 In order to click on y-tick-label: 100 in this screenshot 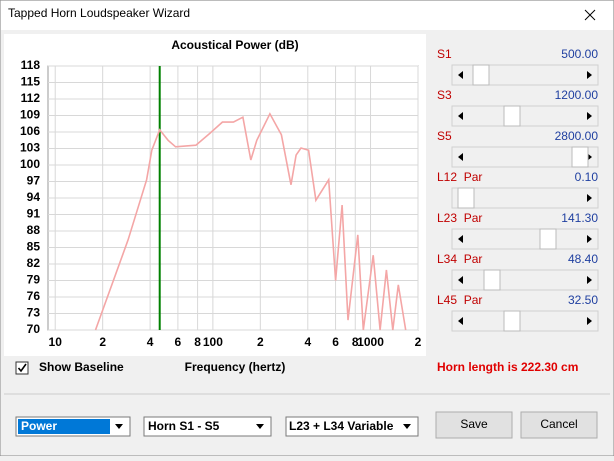, I will do `click(30, 164)`.